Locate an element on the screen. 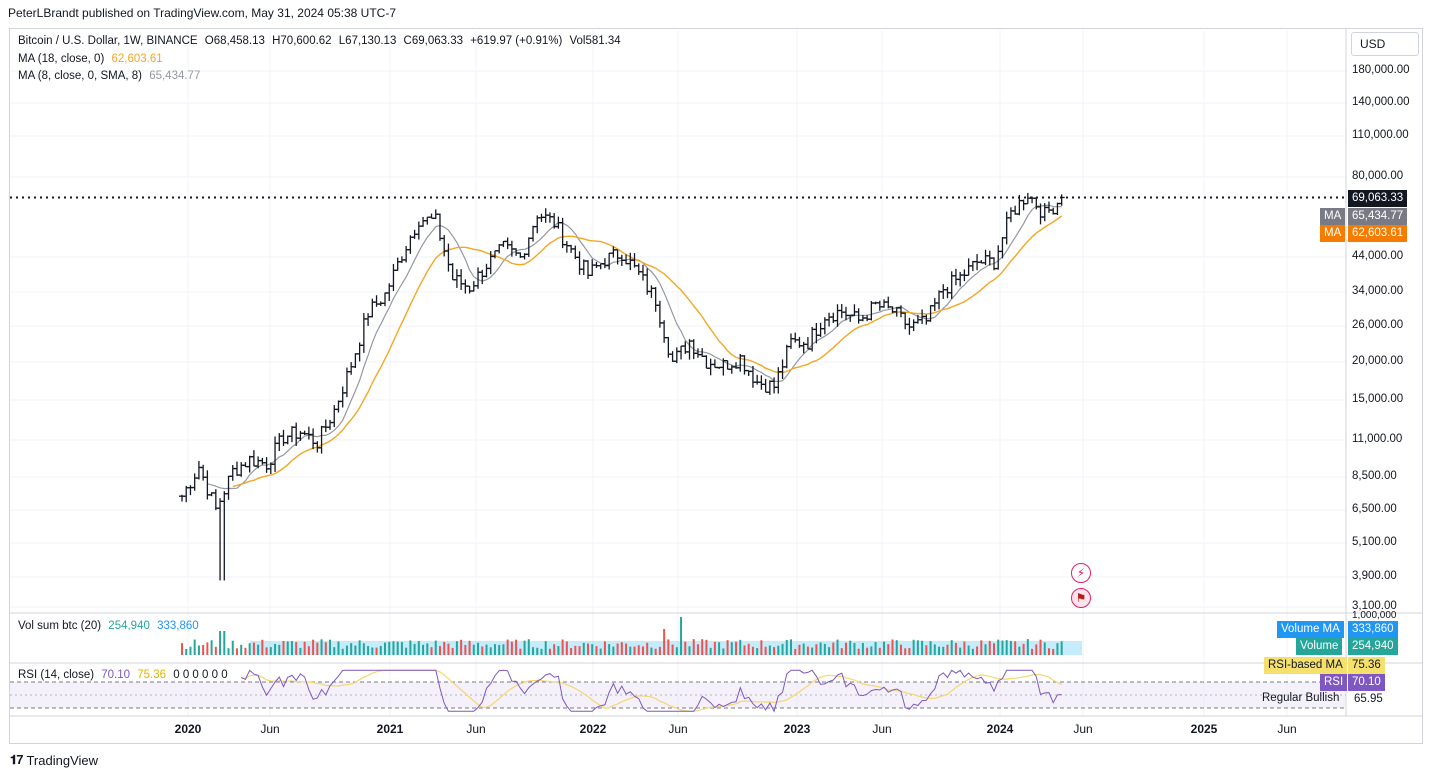  rsi-legend: RSI (14, close) 70.10 75.36 0 0 0 0 0 0 is located at coordinates (125, 675).